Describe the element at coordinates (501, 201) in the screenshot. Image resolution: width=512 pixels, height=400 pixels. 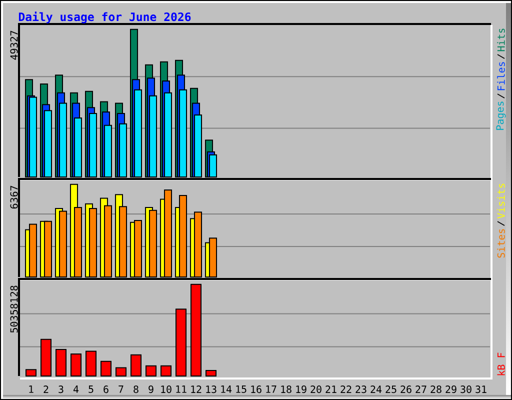
I see `text: Visits` at that location.